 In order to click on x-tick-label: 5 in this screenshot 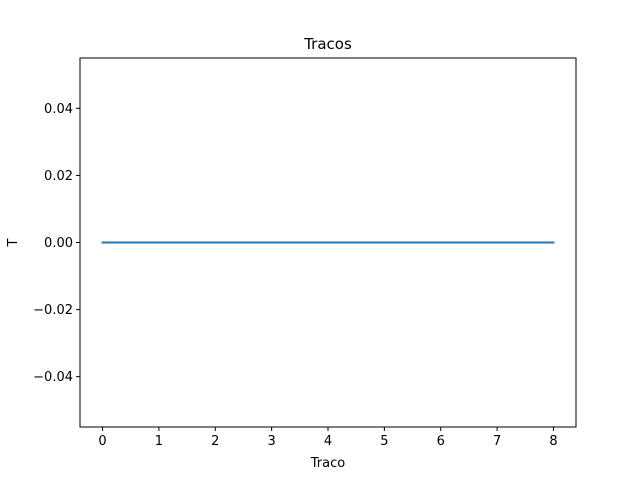, I will do `click(384, 441)`.